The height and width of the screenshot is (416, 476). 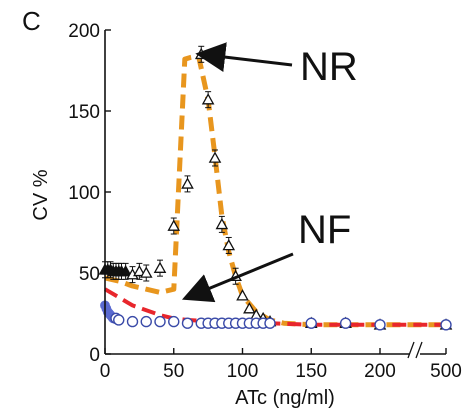 What do you see at coordinates (84, 31) in the screenshot?
I see `y-tick-label: 200` at bounding box center [84, 31].